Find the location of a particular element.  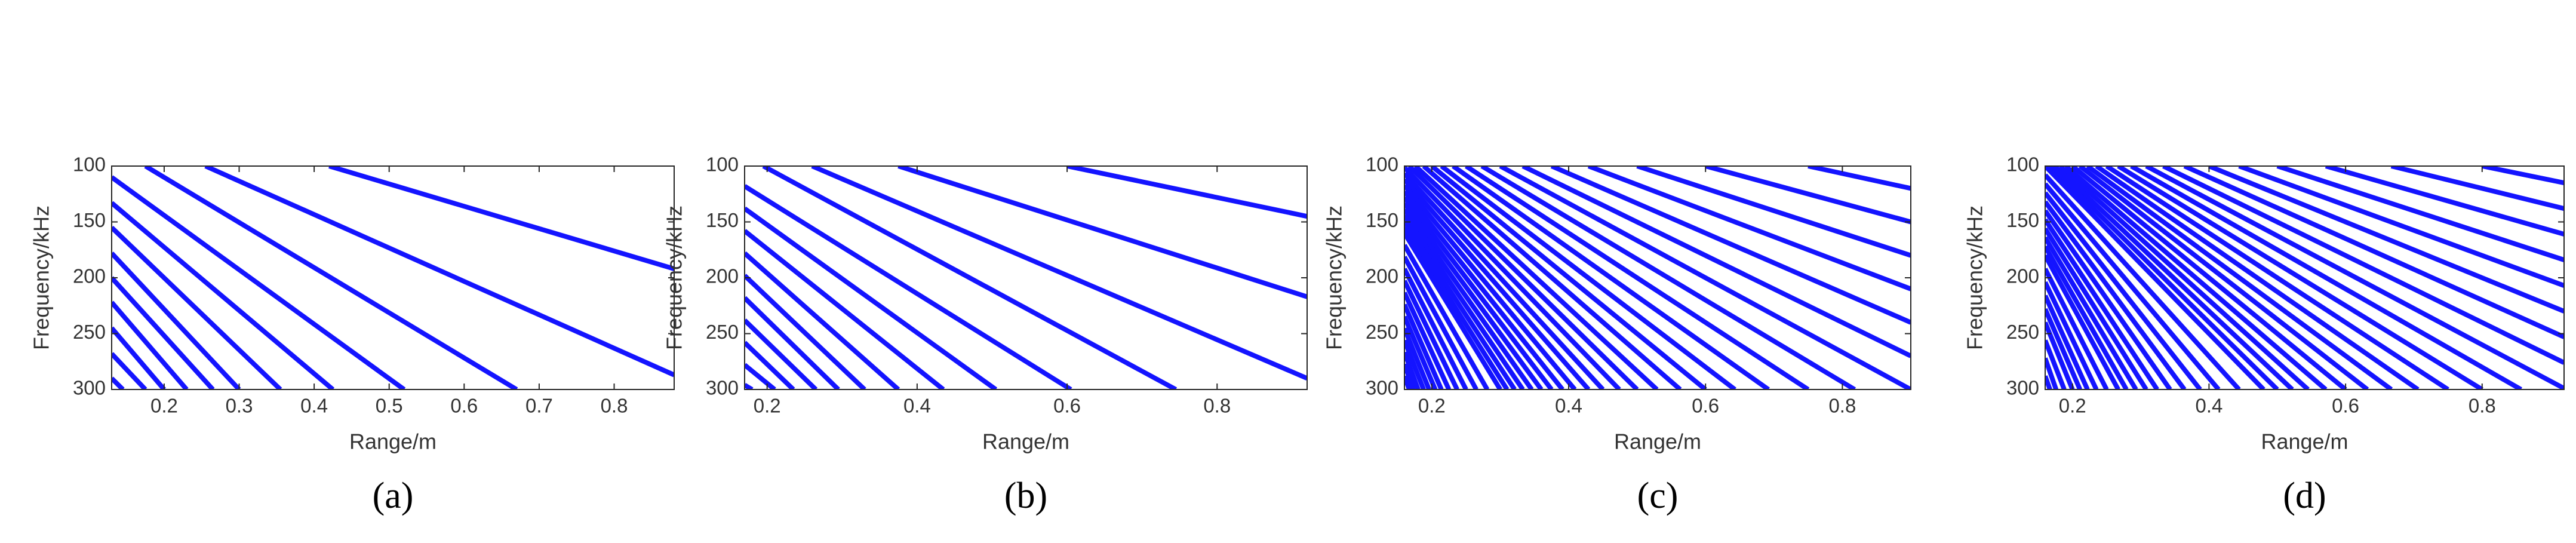

subplot-label: (b) is located at coordinates (1025, 495).